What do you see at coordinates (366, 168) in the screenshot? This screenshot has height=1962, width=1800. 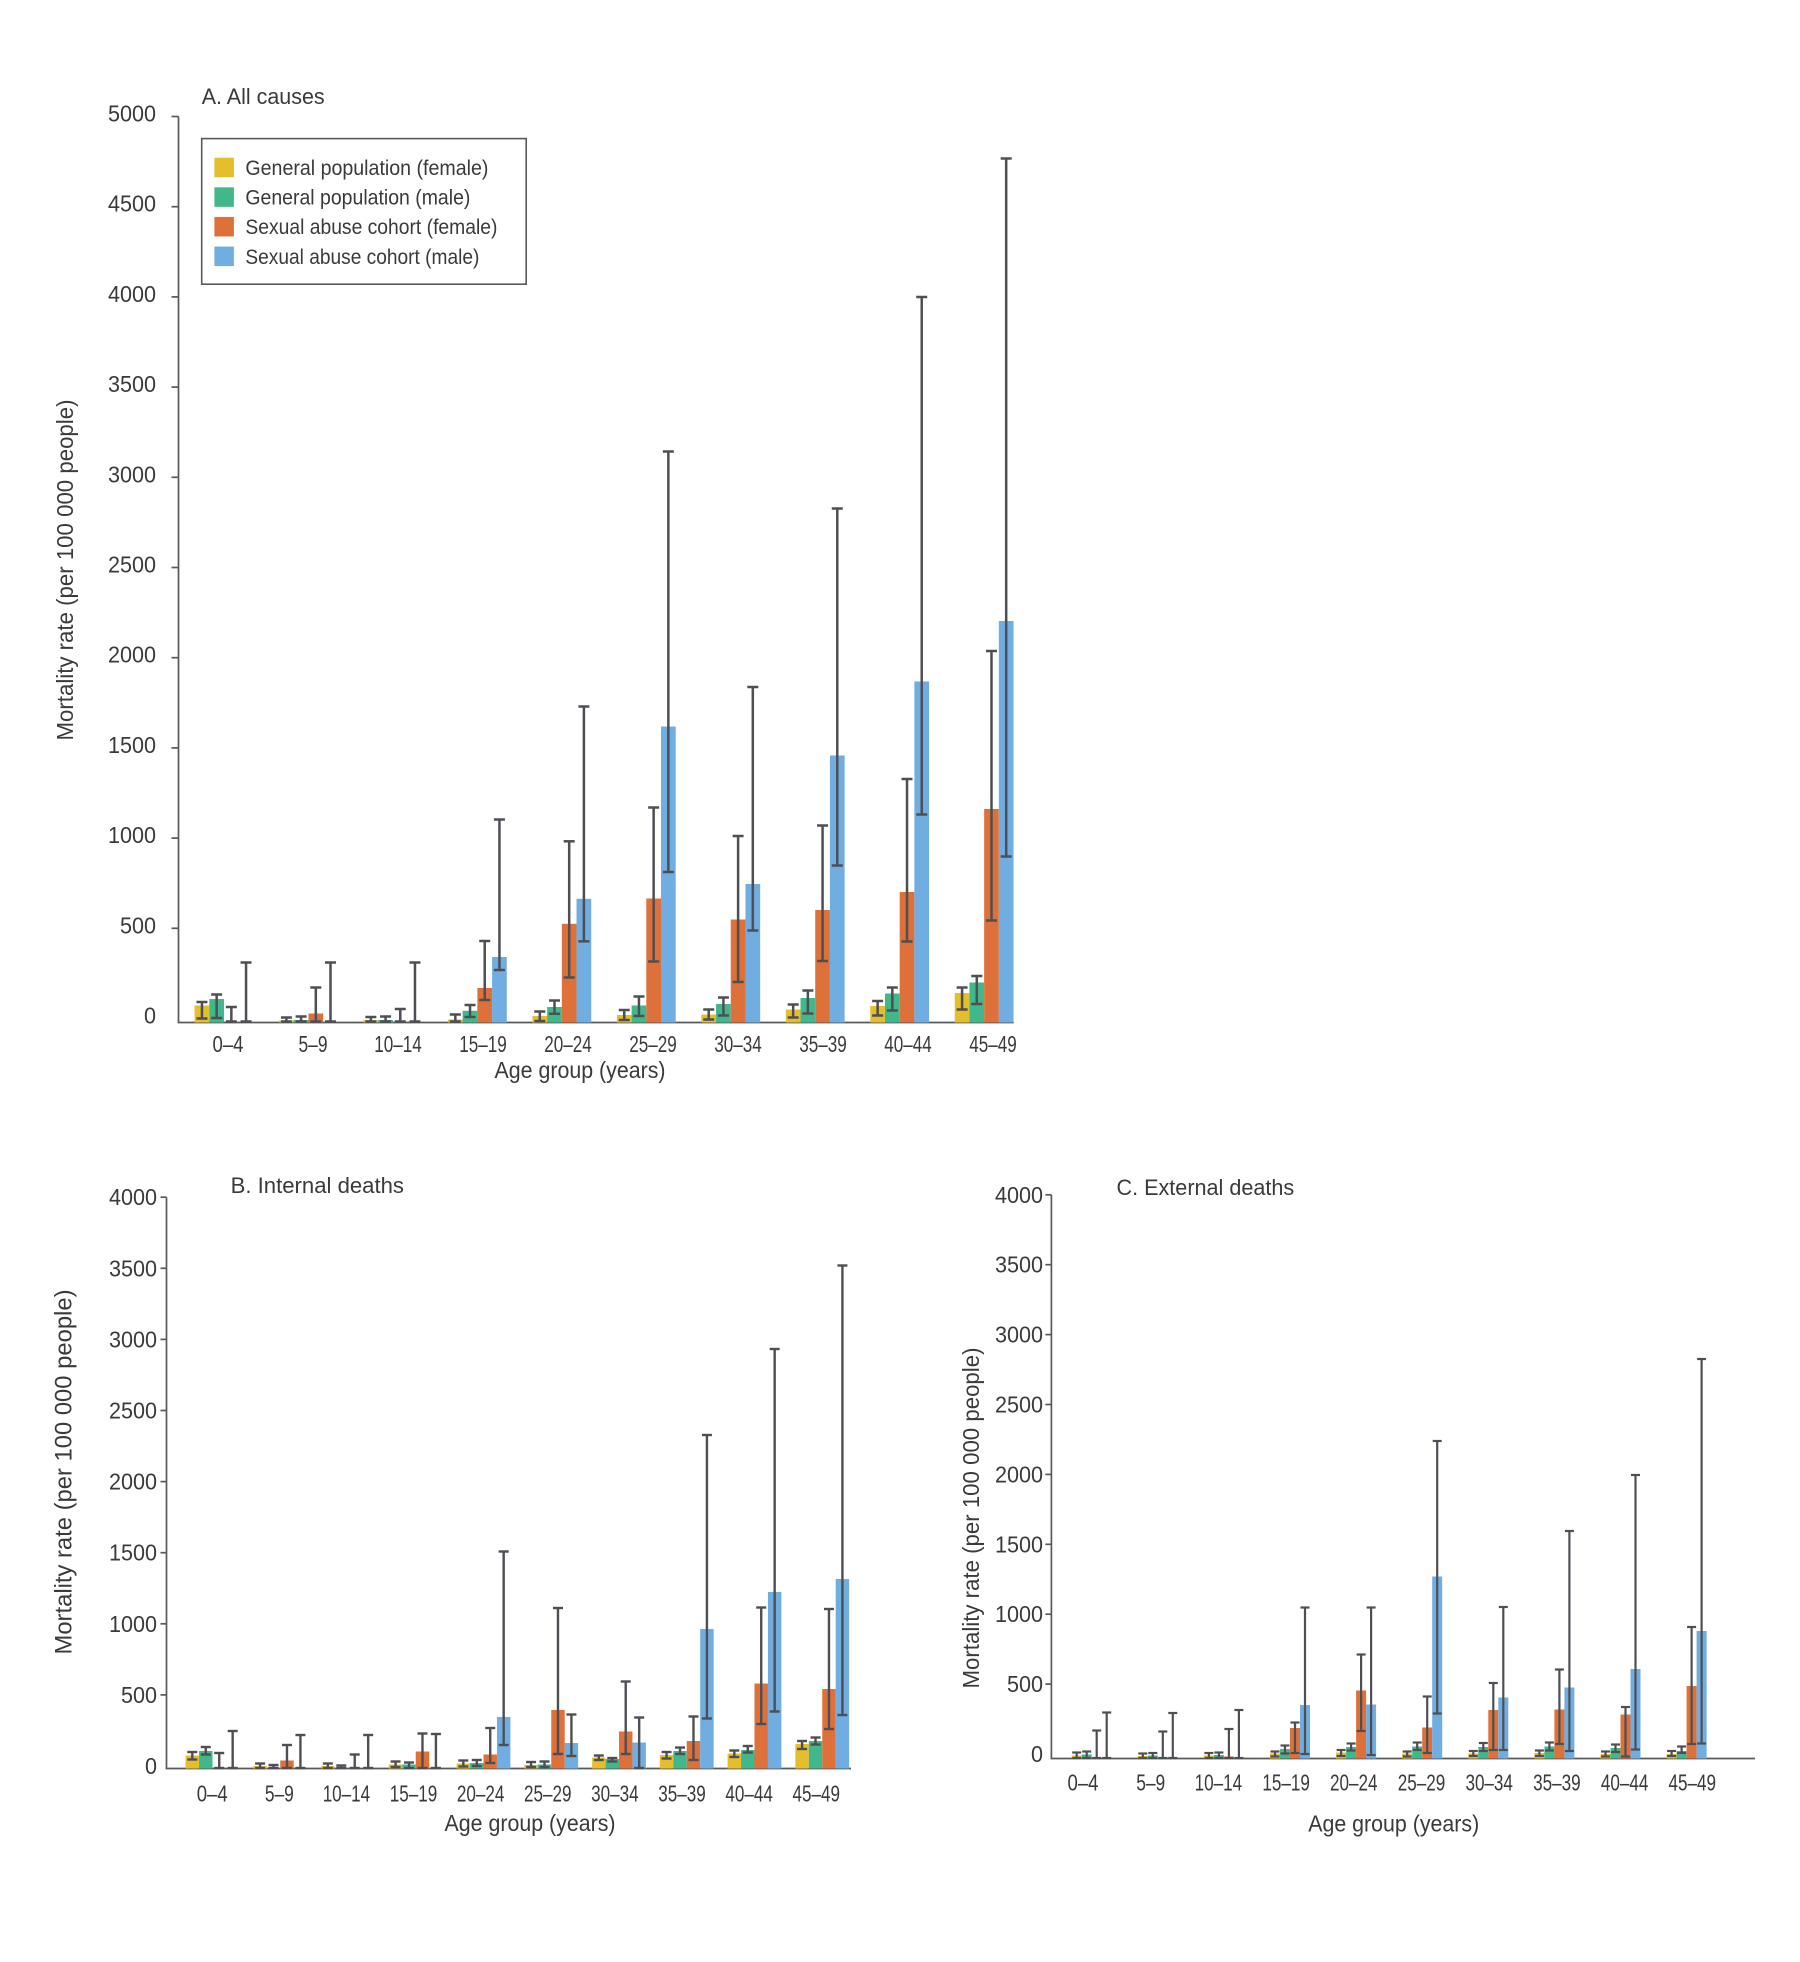 I see `svg-text: General population (female)` at bounding box center [366, 168].